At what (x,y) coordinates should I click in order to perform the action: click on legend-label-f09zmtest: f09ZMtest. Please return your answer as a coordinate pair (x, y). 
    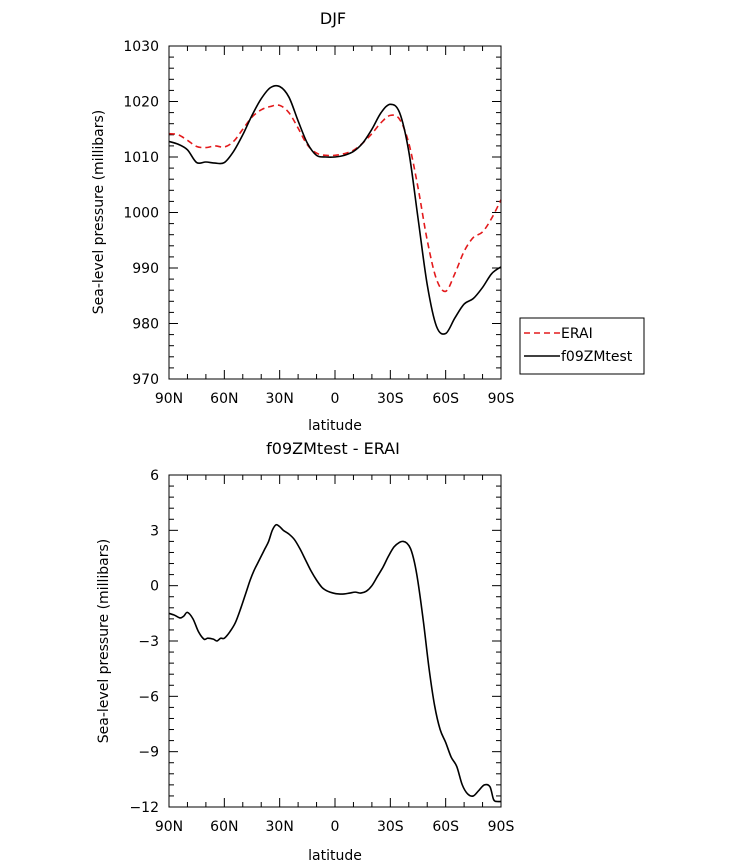
    Looking at the image, I should click on (597, 357).